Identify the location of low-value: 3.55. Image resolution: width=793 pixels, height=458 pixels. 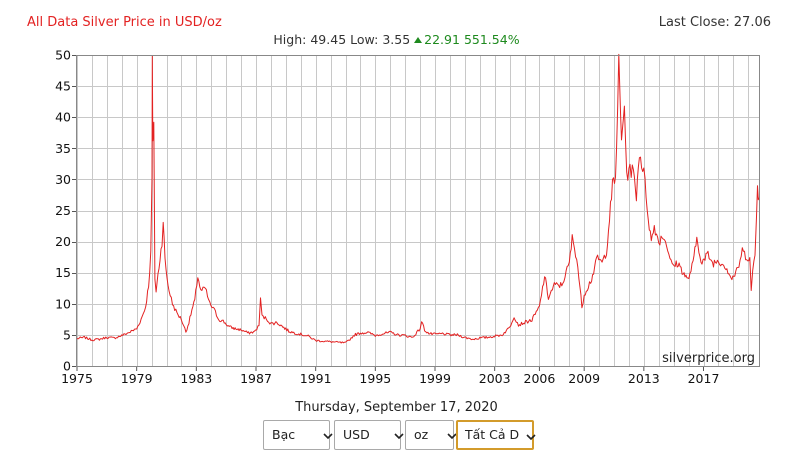
(396, 39).